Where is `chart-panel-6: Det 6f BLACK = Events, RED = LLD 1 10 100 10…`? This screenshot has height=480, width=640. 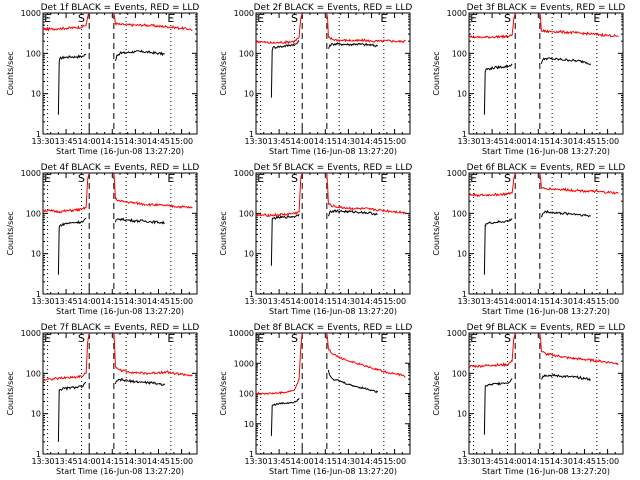 chart-panel-6: Det 6f BLACK = Events, RED = LLD 1 10 100 10… is located at coordinates (528, 239).